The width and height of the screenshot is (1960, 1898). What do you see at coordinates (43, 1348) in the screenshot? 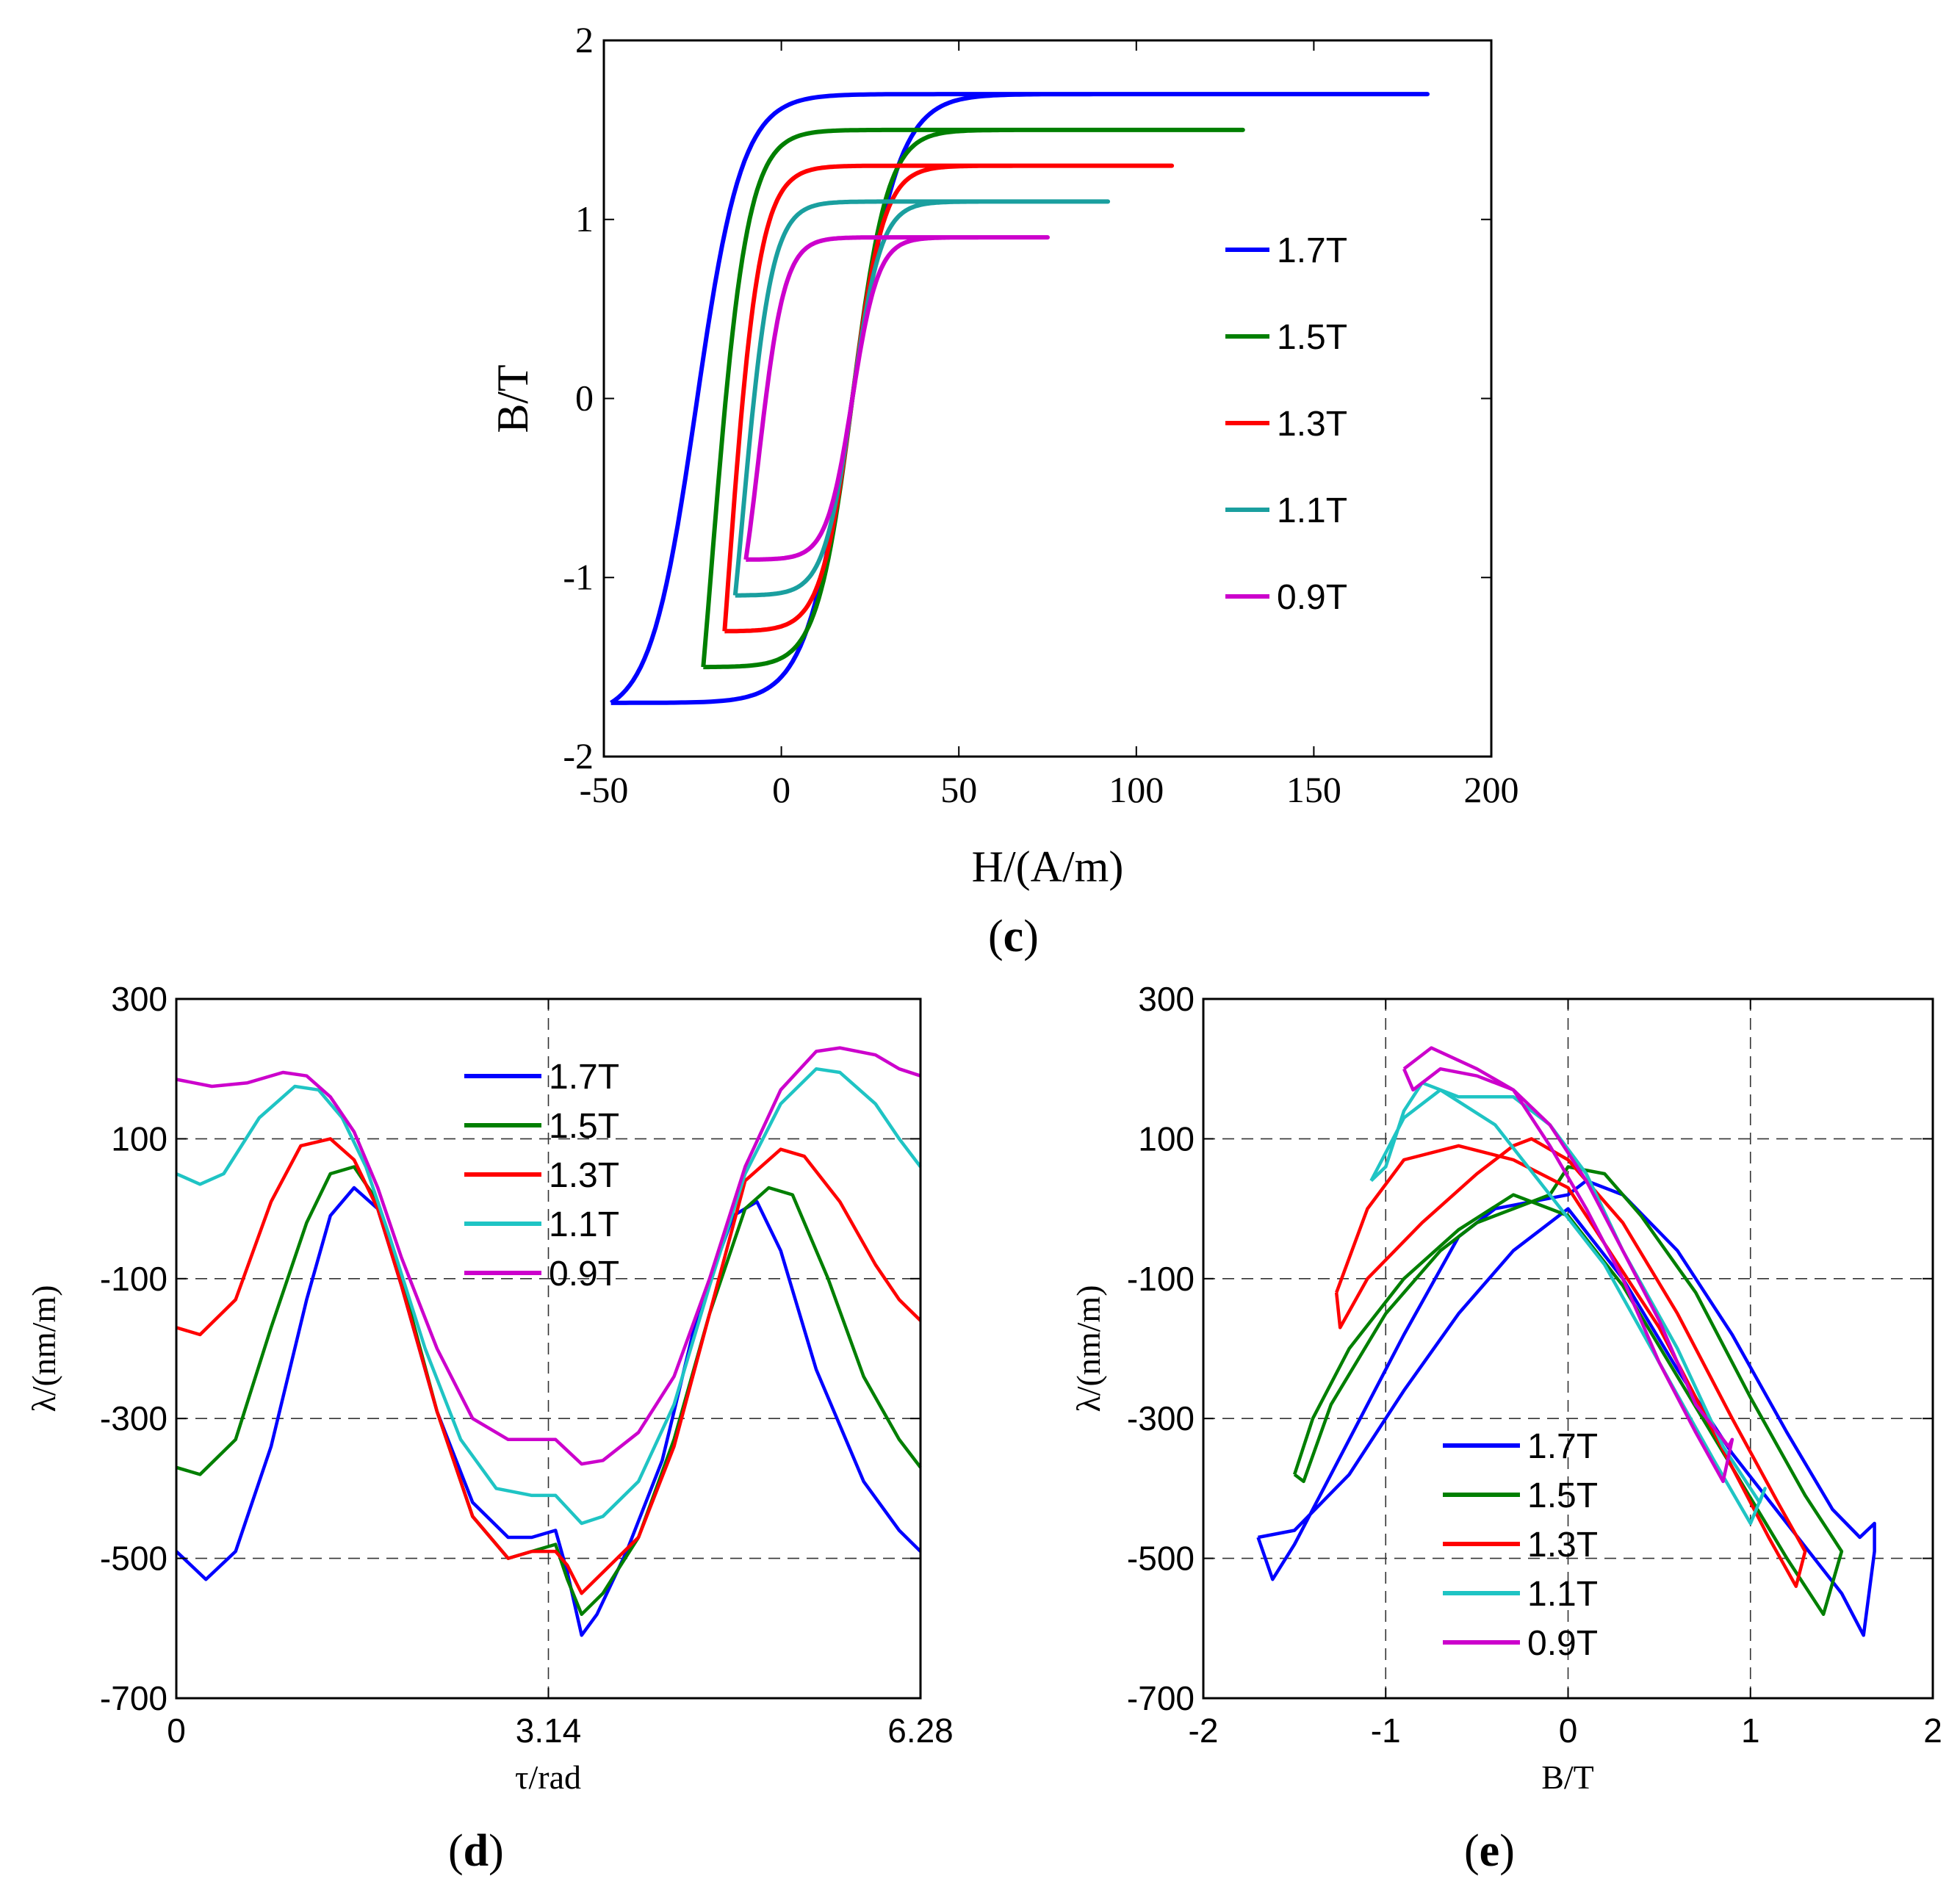
I see `panel-d-ylabel: λ/(nm/m)` at bounding box center [43, 1348].